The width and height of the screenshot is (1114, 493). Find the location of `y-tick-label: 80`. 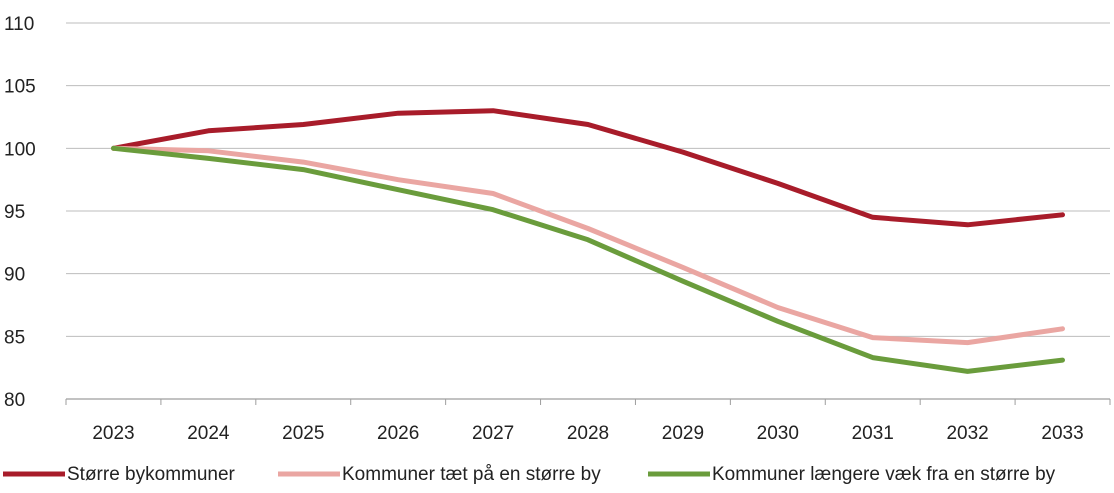

y-tick-label: 80 is located at coordinates (14, 400).